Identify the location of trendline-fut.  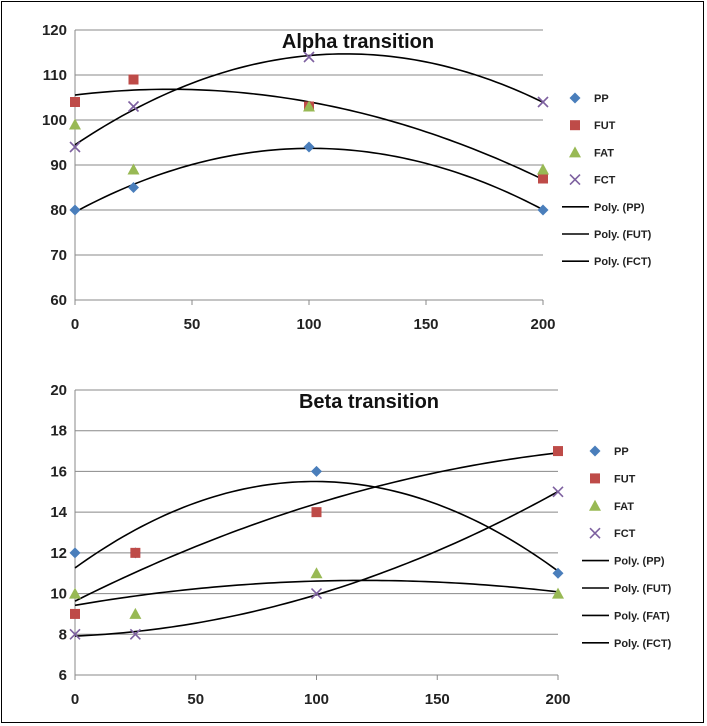
(316, 527).